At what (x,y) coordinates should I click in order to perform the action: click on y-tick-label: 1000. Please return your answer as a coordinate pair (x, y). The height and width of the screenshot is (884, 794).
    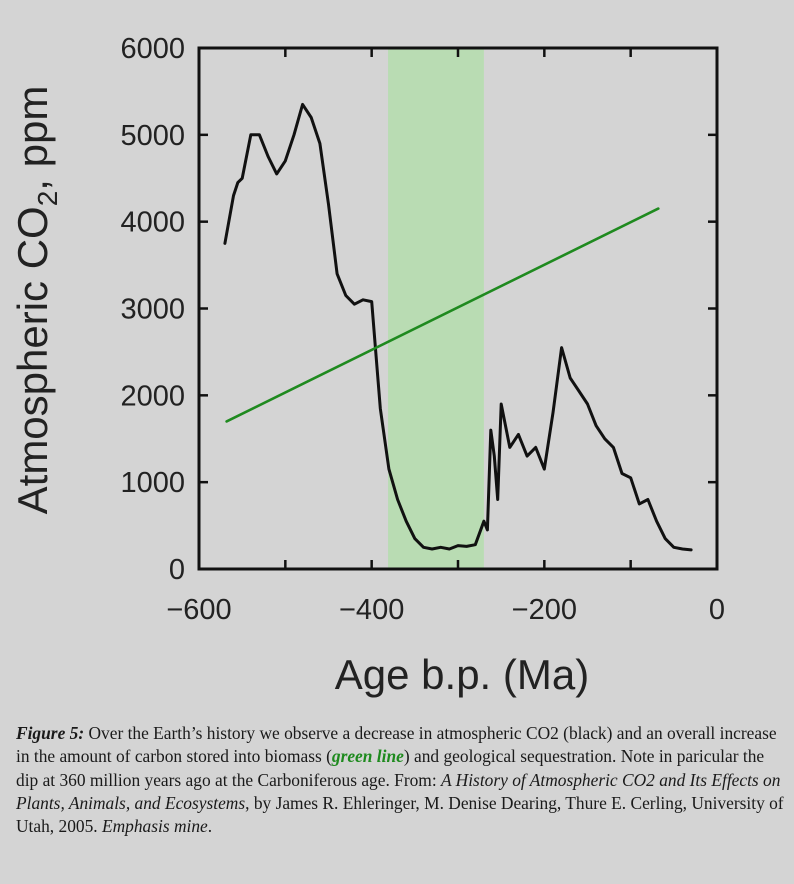
    Looking at the image, I should click on (152, 483).